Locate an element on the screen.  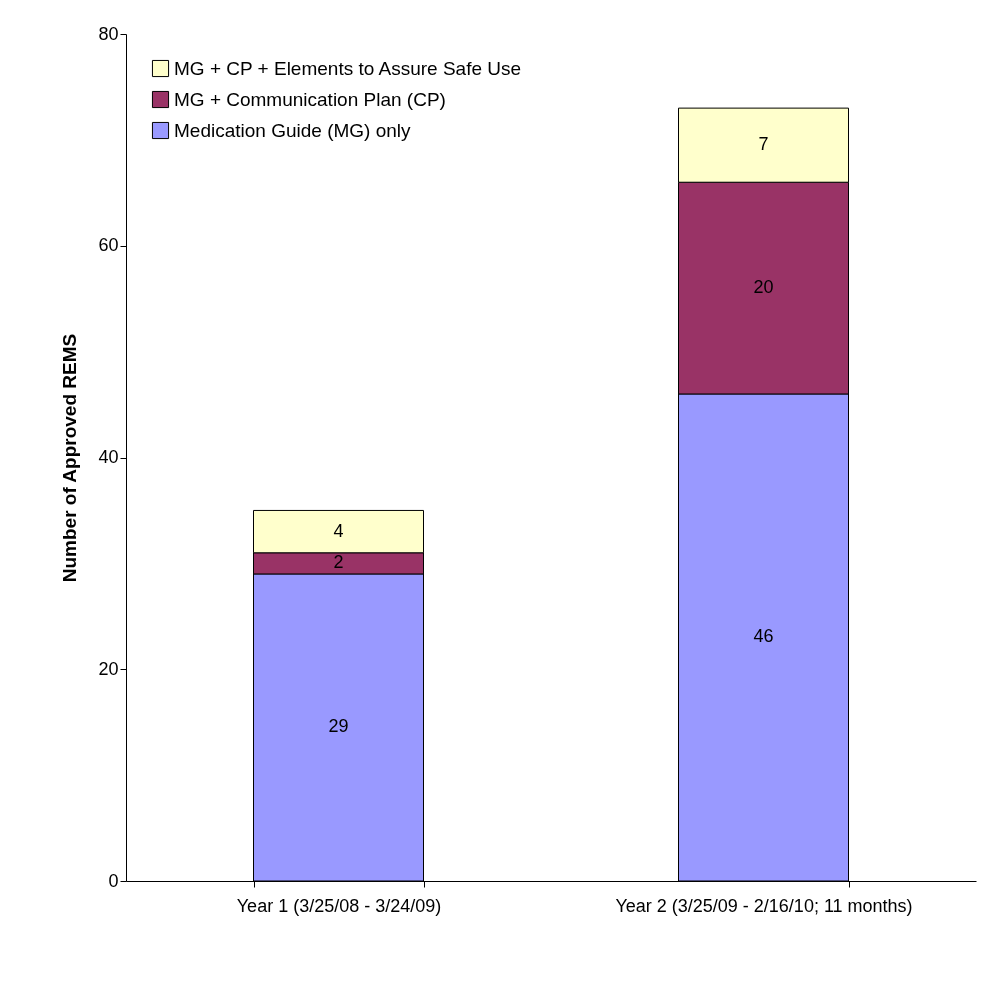
y-tick-label: 0 is located at coordinates (113, 880).